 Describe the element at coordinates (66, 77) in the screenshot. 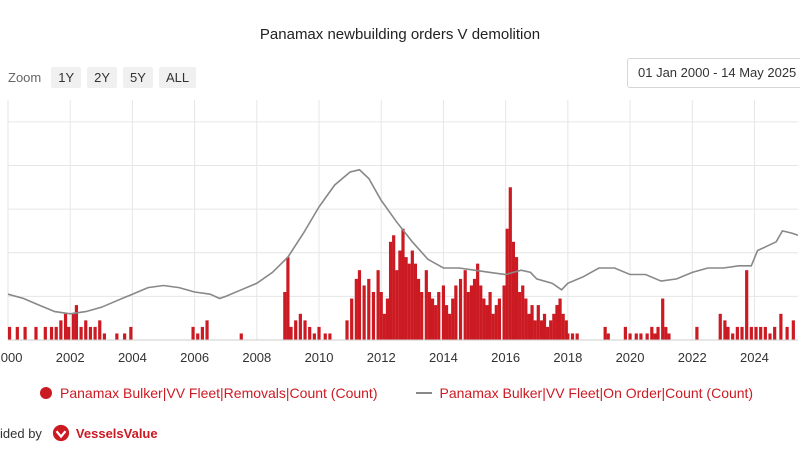

I see `zoom-1y-button: 1Y` at that location.